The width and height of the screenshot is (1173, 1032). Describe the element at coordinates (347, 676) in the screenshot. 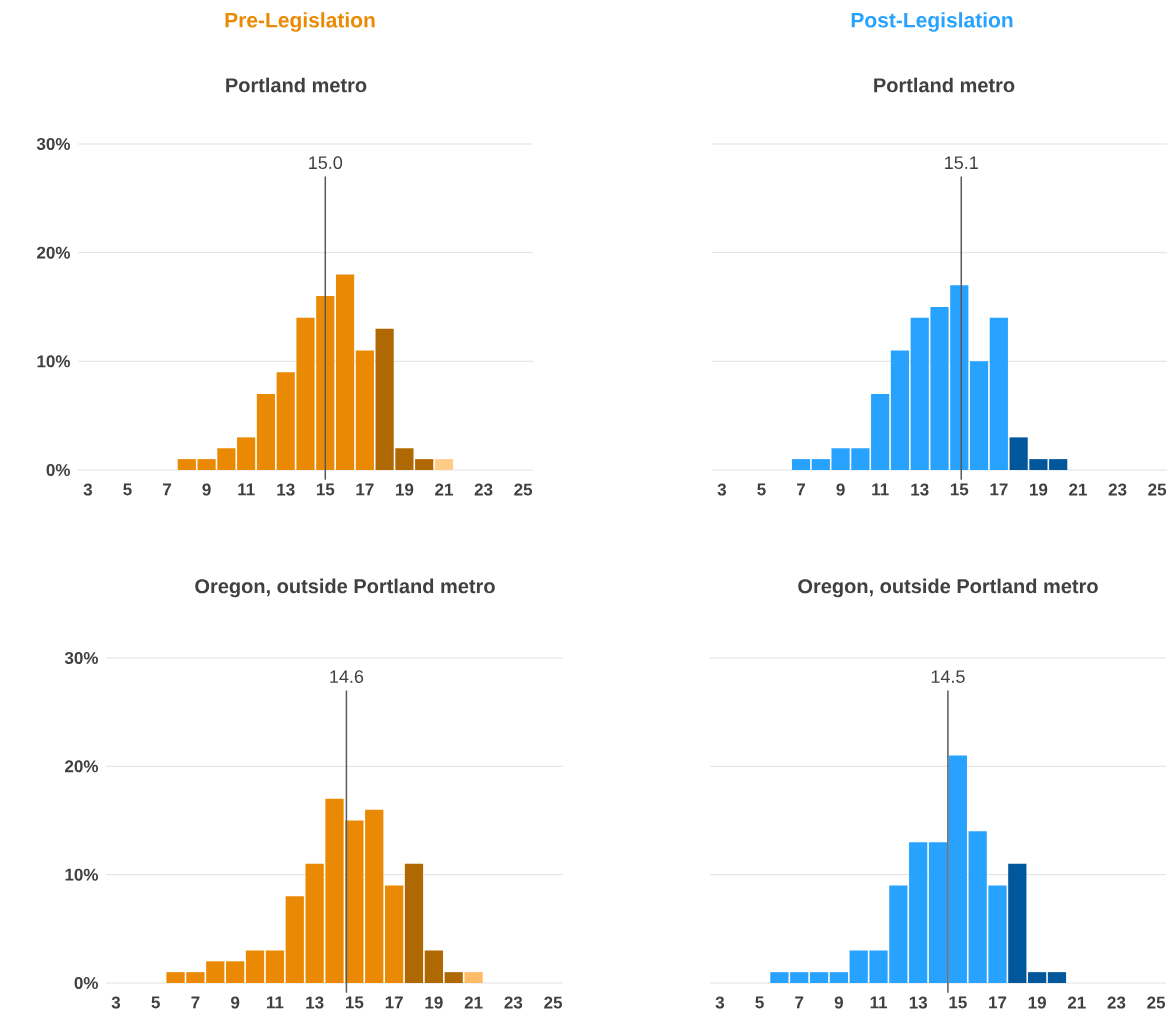

I see `ref-line-label: 14.6` at that location.